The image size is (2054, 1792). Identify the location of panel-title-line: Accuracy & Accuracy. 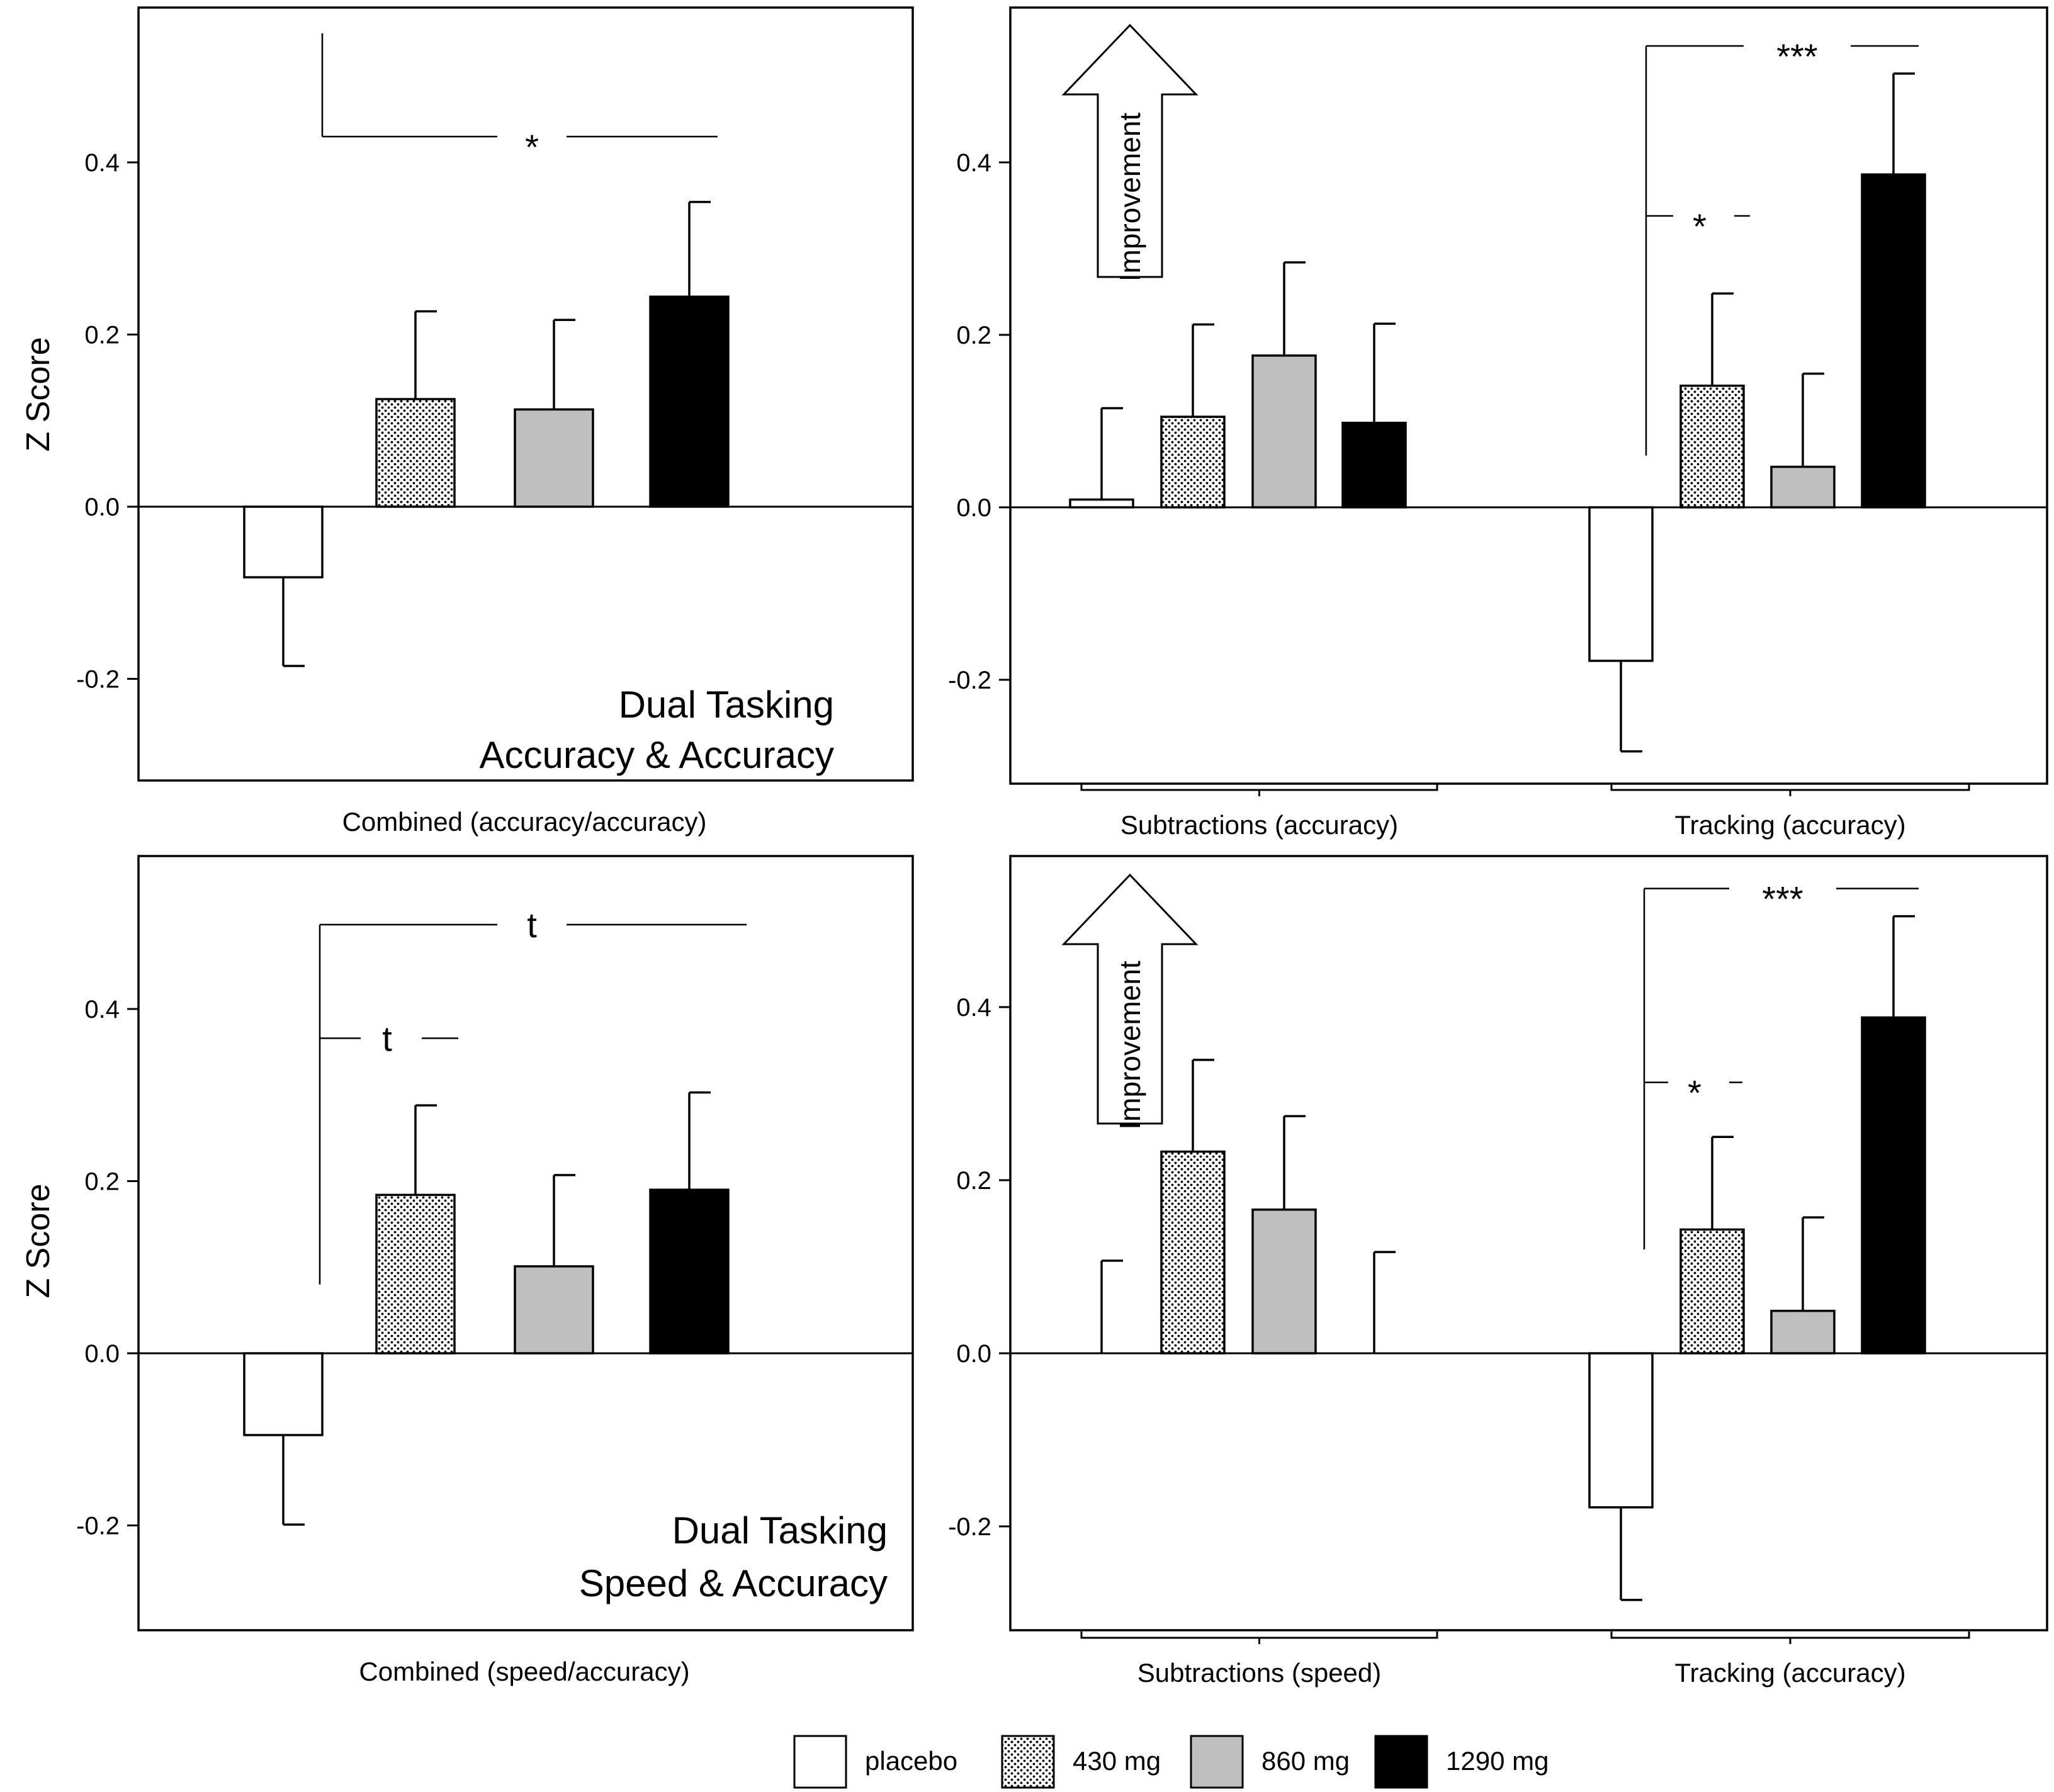
(656, 755).